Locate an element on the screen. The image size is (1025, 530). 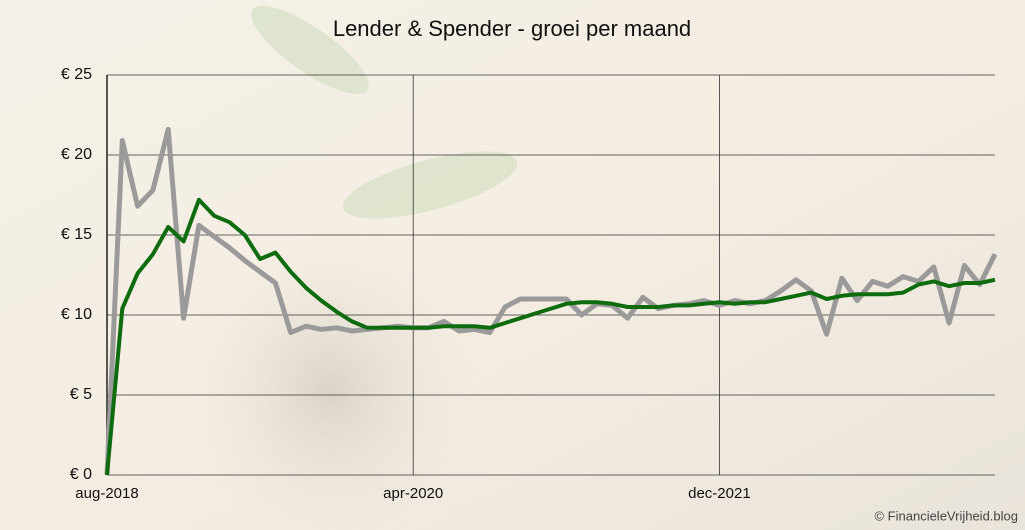
x-tick-label: aug-2018 is located at coordinates (106, 493).